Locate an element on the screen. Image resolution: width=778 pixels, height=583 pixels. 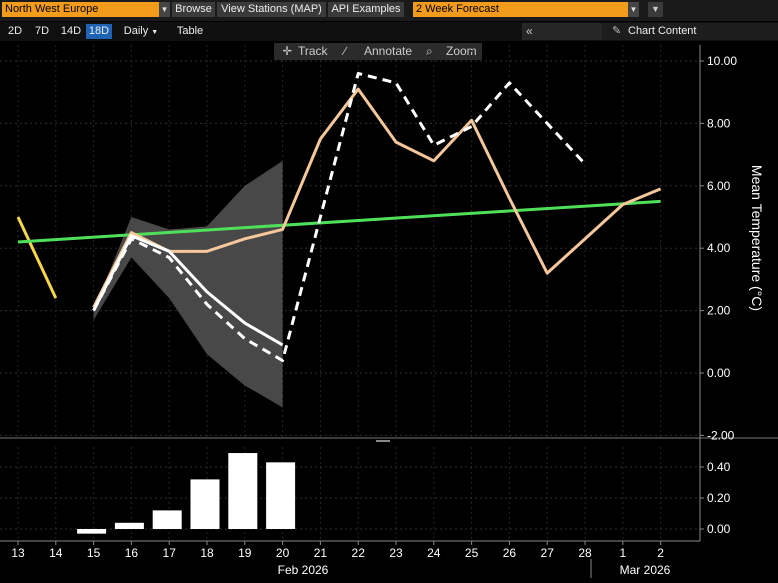
x-tick-label: 27 is located at coordinates (548, 553).